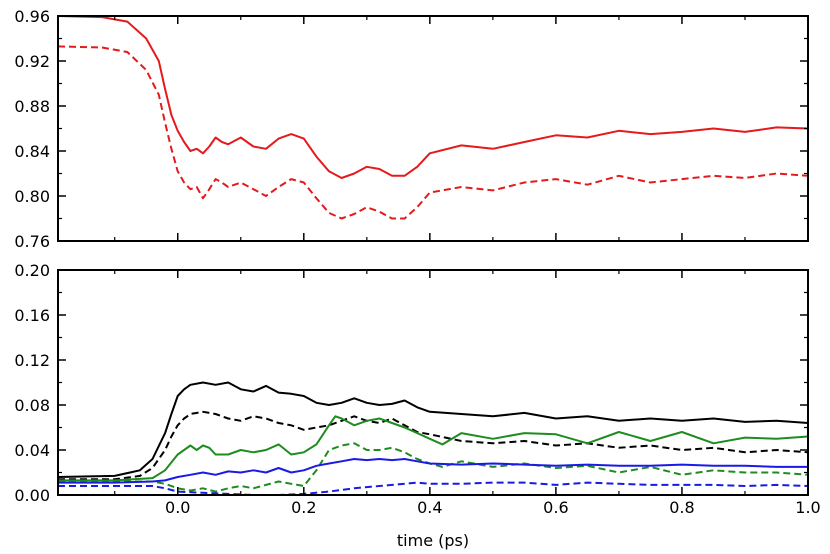  Describe the element at coordinates (32, 196) in the screenshot. I see `y-tick-label: 0.80` at that location.